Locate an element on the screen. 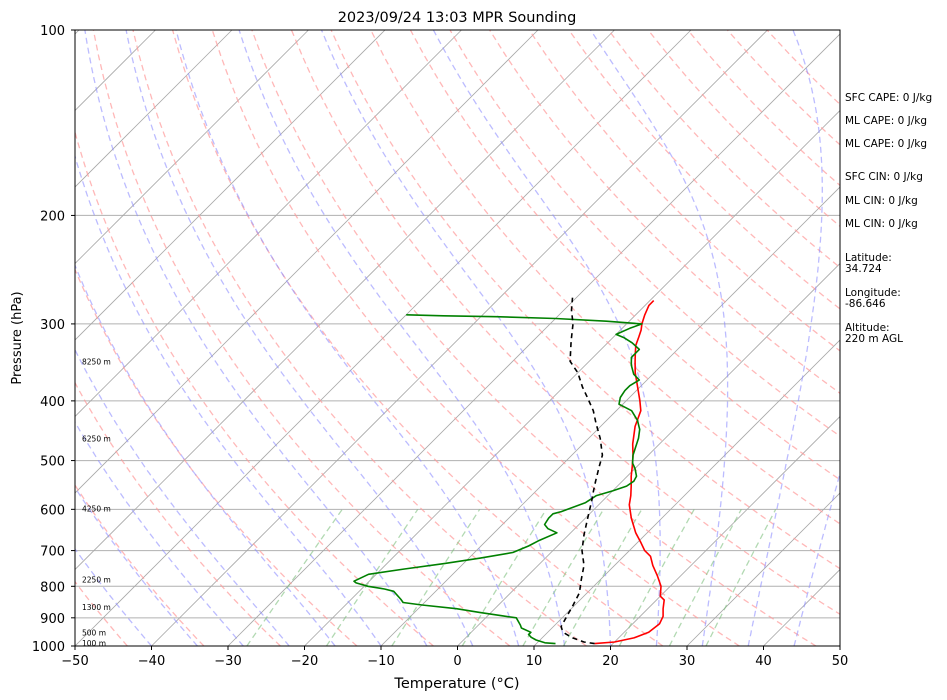  cape-sfc: SFC CAPE: 0 J/kg is located at coordinates (889, 98).